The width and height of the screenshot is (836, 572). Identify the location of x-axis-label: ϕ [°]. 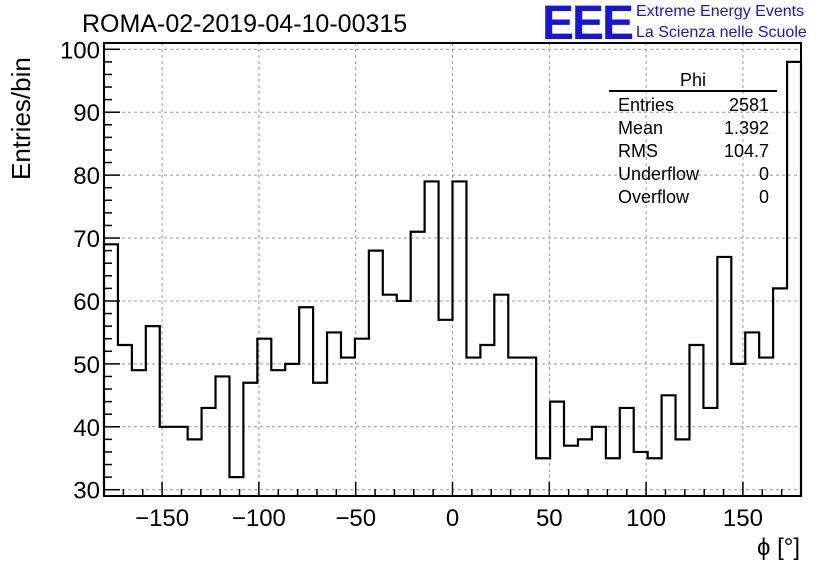
(778, 547).